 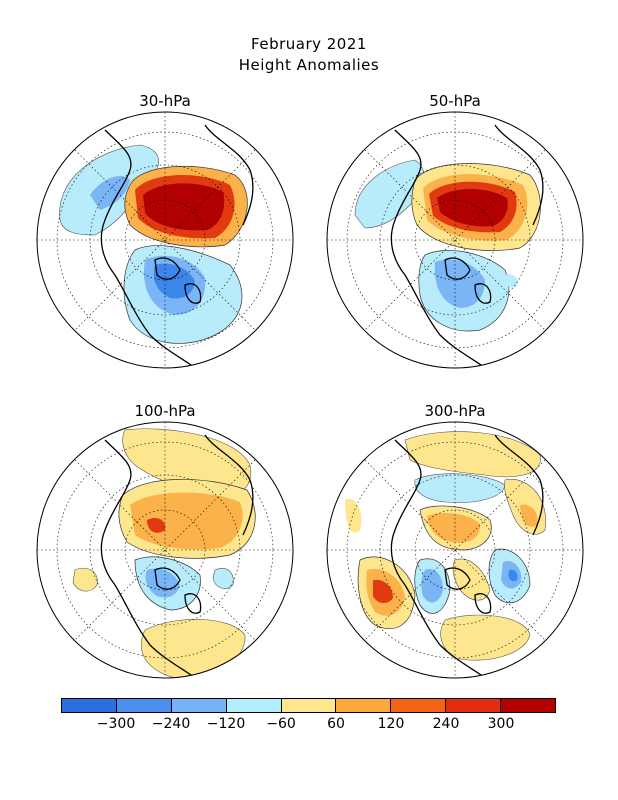 I want to click on panel-label-100hpa: 100-hPa, so click(x=165, y=411).